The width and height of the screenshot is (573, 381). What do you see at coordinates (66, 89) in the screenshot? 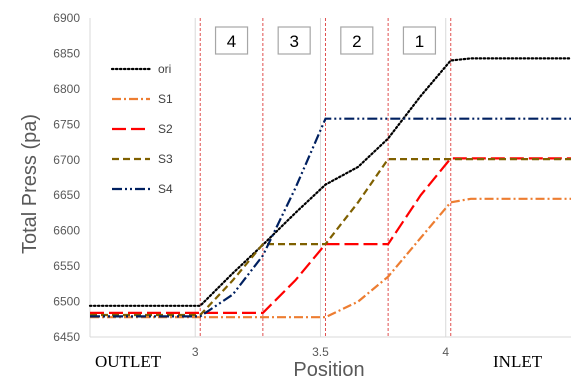
I see `y-tick-label-7: 6800` at bounding box center [66, 89].